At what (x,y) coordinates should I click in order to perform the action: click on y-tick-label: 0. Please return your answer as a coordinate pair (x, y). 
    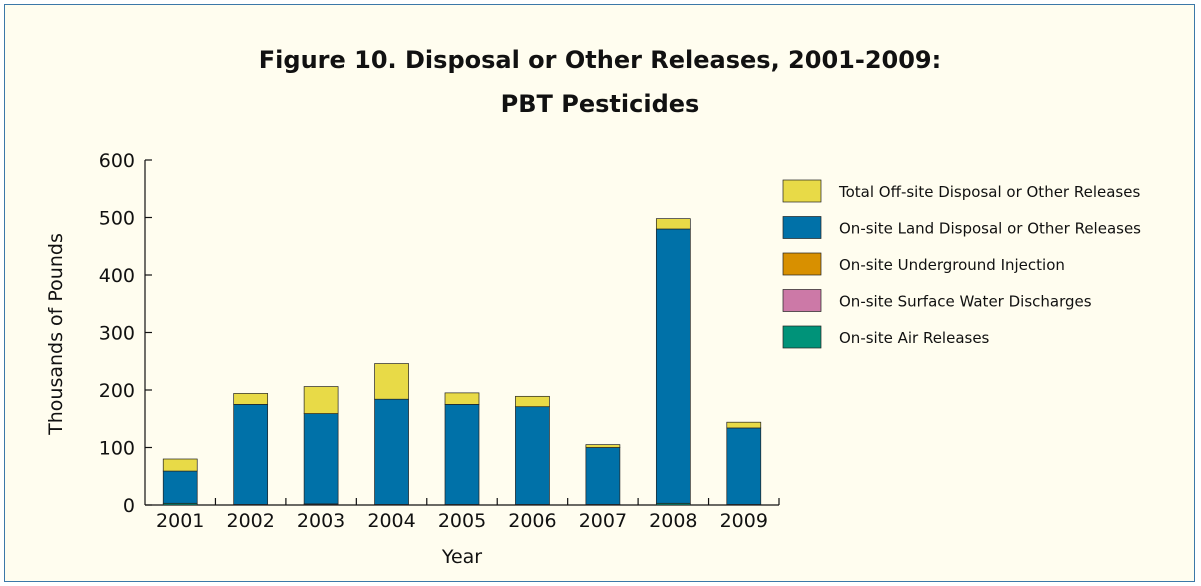
    Looking at the image, I should click on (129, 506).